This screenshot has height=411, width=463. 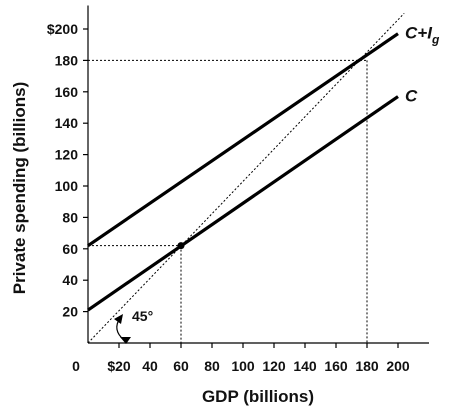 I want to click on y-tick-label: 100, so click(x=67, y=186).